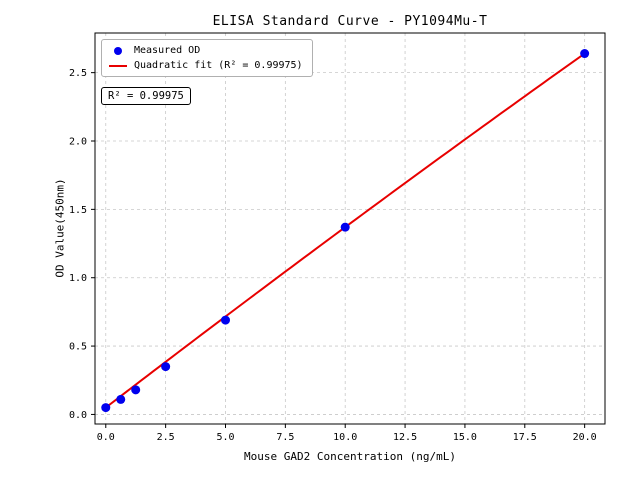  I want to click on x-axis-label: Mouse GAD2 Concentration (ng/mL), so click(350, 456).